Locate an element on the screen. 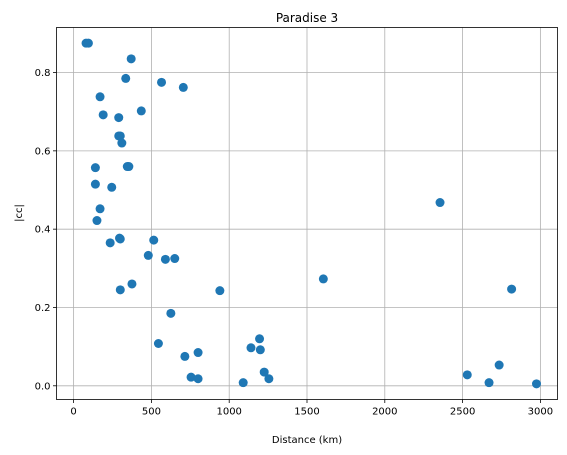  x-tick-label: 2000 is located at coordinates (384, 412).